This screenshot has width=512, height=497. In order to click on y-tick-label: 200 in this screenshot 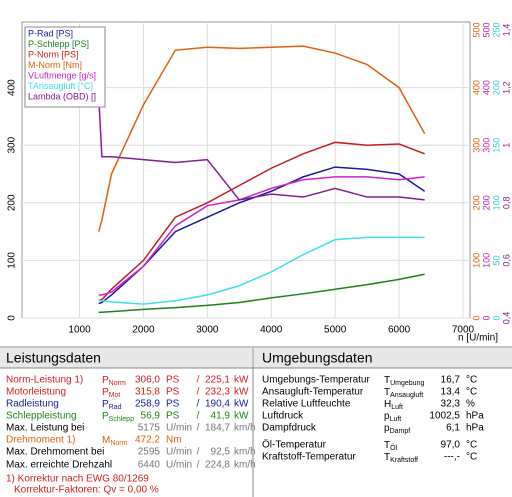, I will do `click(12, 202)`.